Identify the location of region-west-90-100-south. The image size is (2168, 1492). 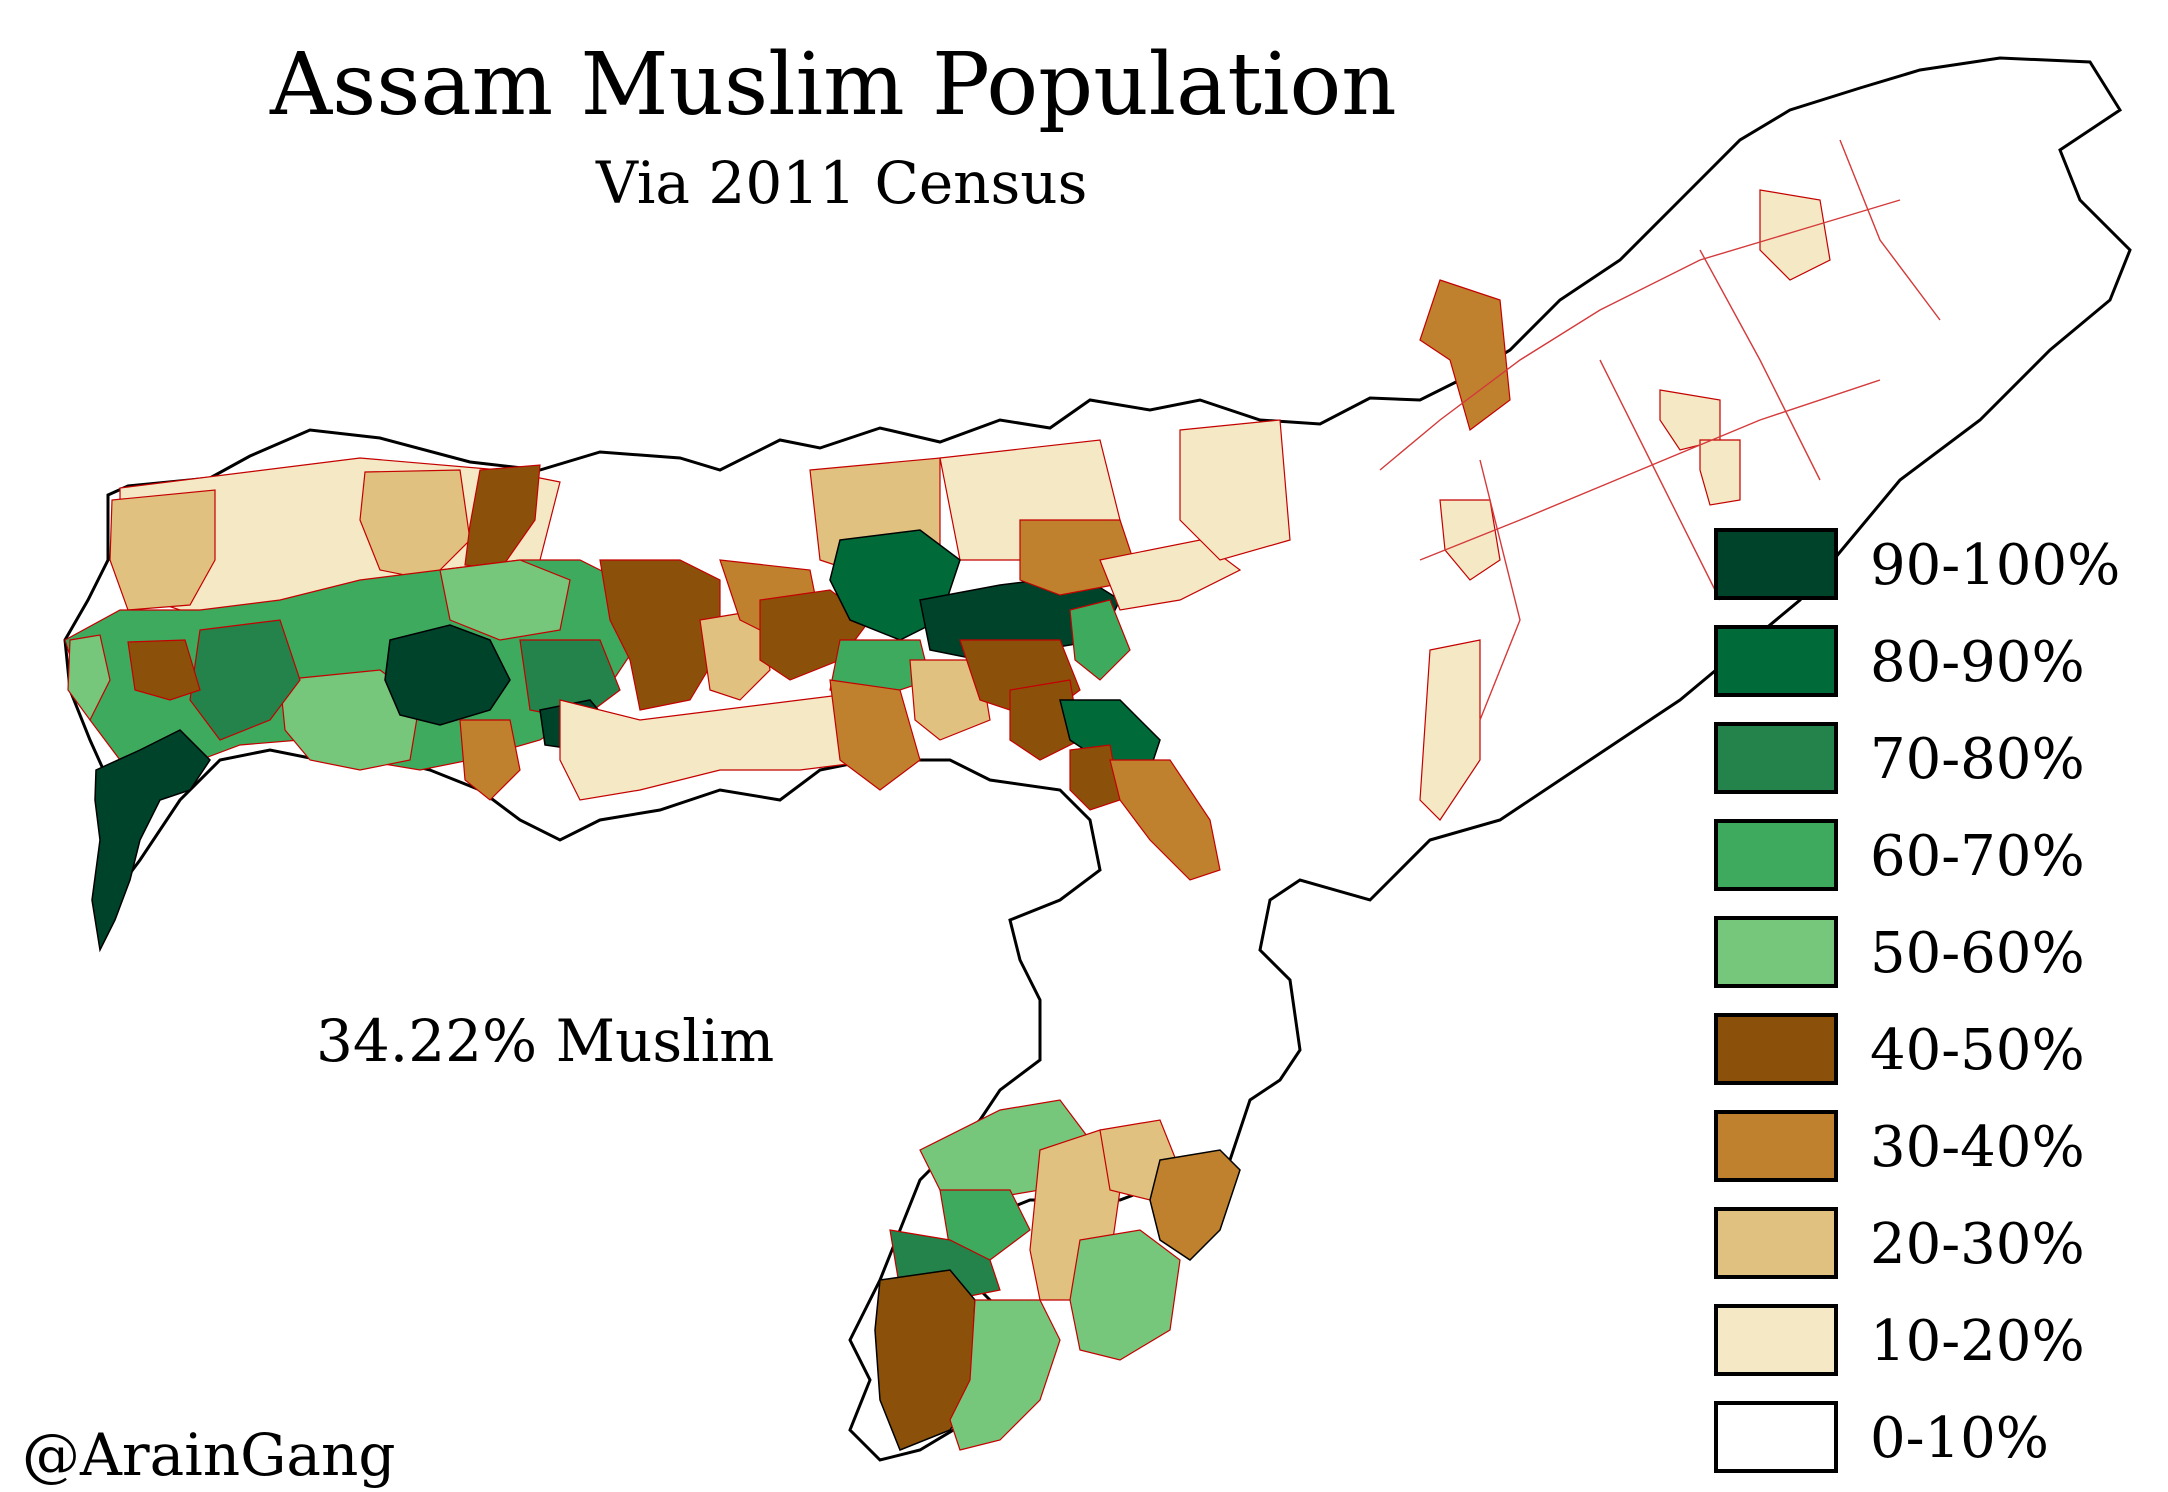
(151, 841).